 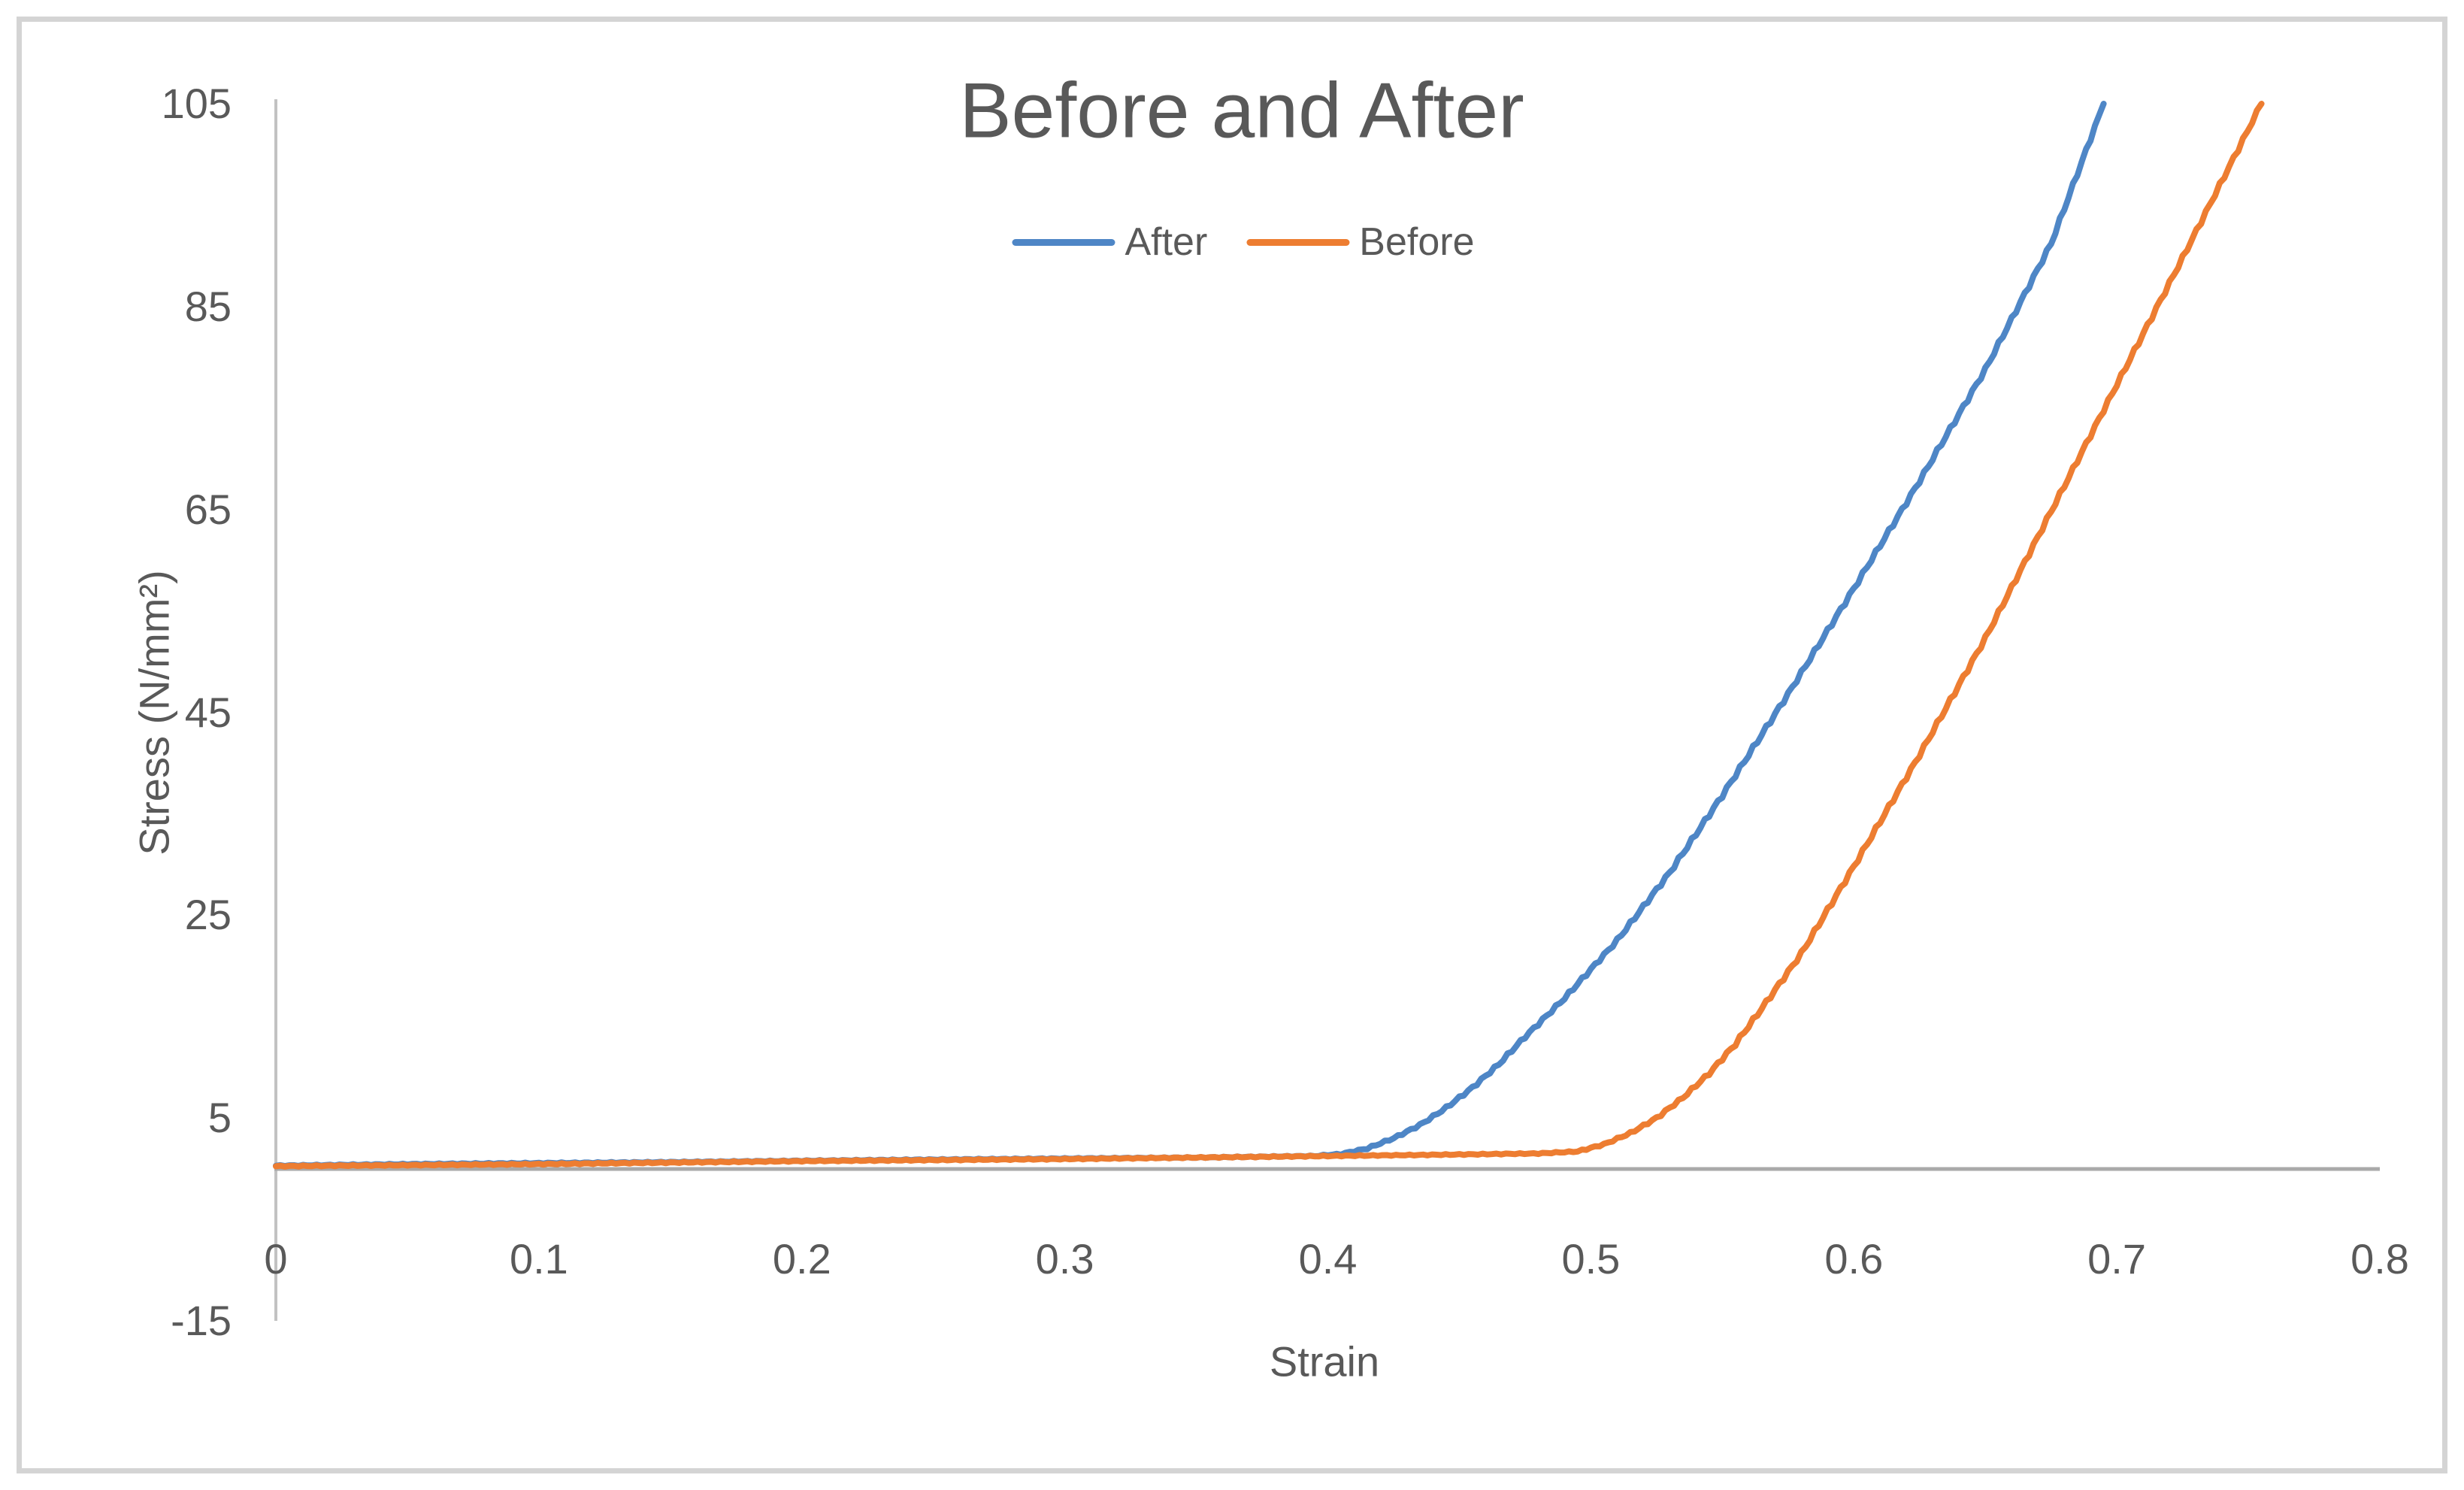 I want to click on x-axis-title: Strain, so click(x=1324, y=1361).